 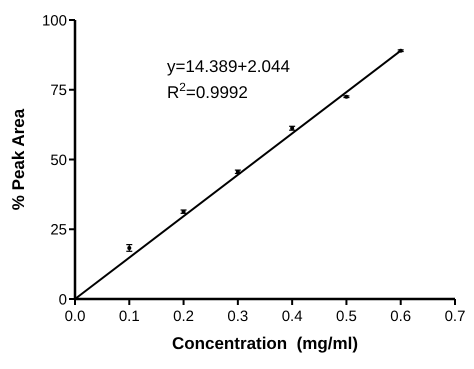 I want to click on y-axis-title: % Peak Area, so click(x=18, y=159).